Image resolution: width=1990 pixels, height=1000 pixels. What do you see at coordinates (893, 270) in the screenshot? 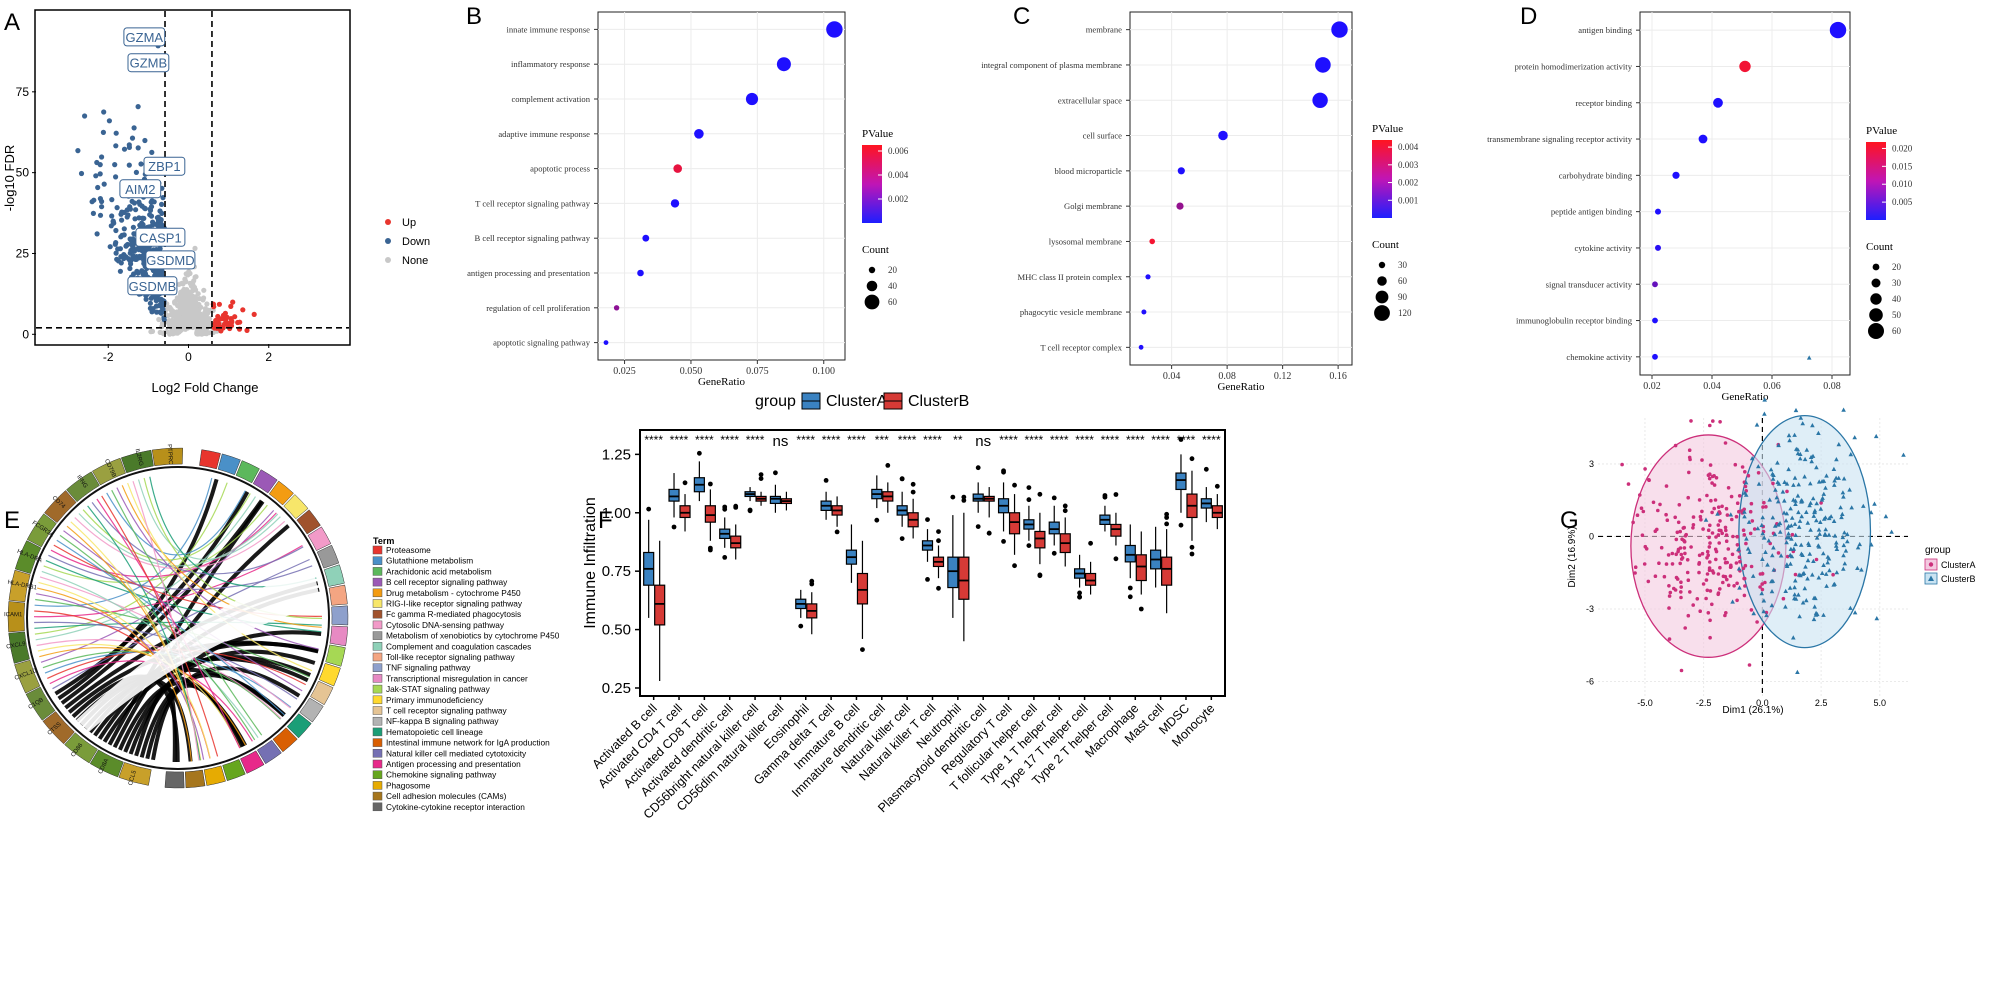
I see `count-legend-label: 20` at bounding box center [893, 270].